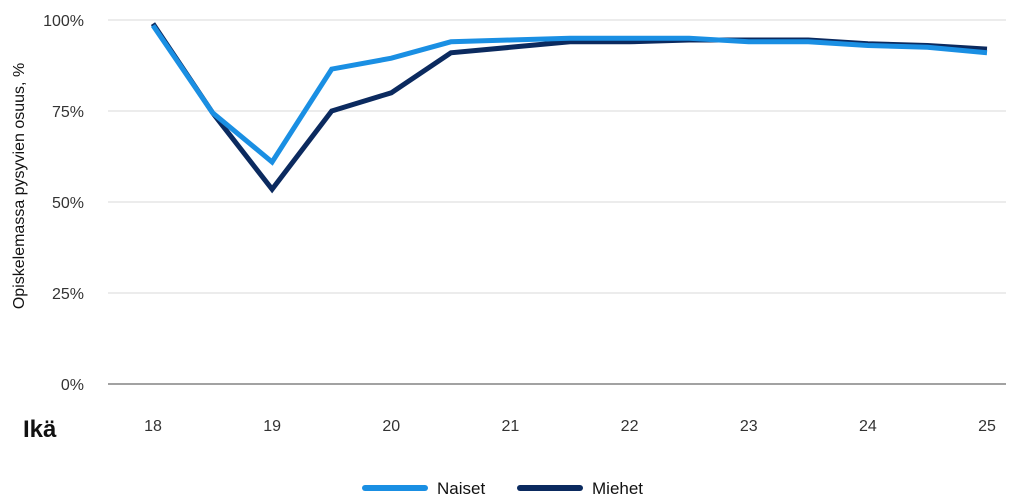  Describe the element at coordinates (749, 426) in the screenshot. I see `x-tick-label: 23` at that location.